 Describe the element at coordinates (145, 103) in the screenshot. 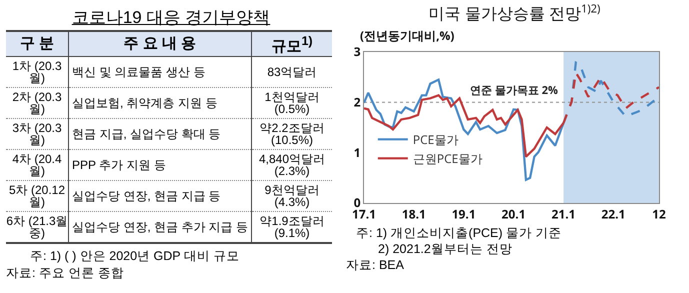

I see `text: 실업보험, 취약계층 지원 등` at that location.